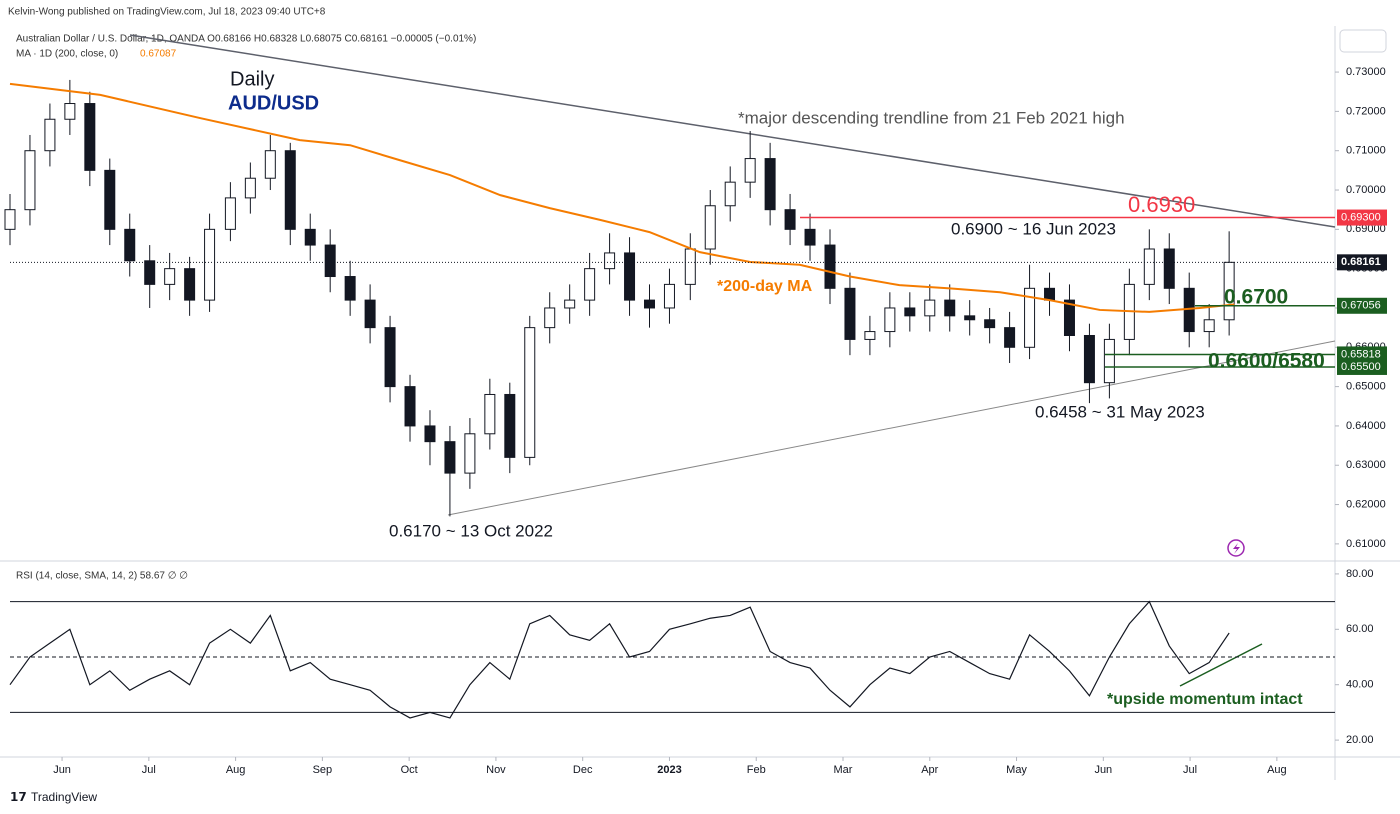 Image resolution: width=1400 pixels, height=814 pixels. What do you see at coordinates (929, 770) in the screenshot?
I see `x-tick-label: Apr` at bounding box center [929, 770].